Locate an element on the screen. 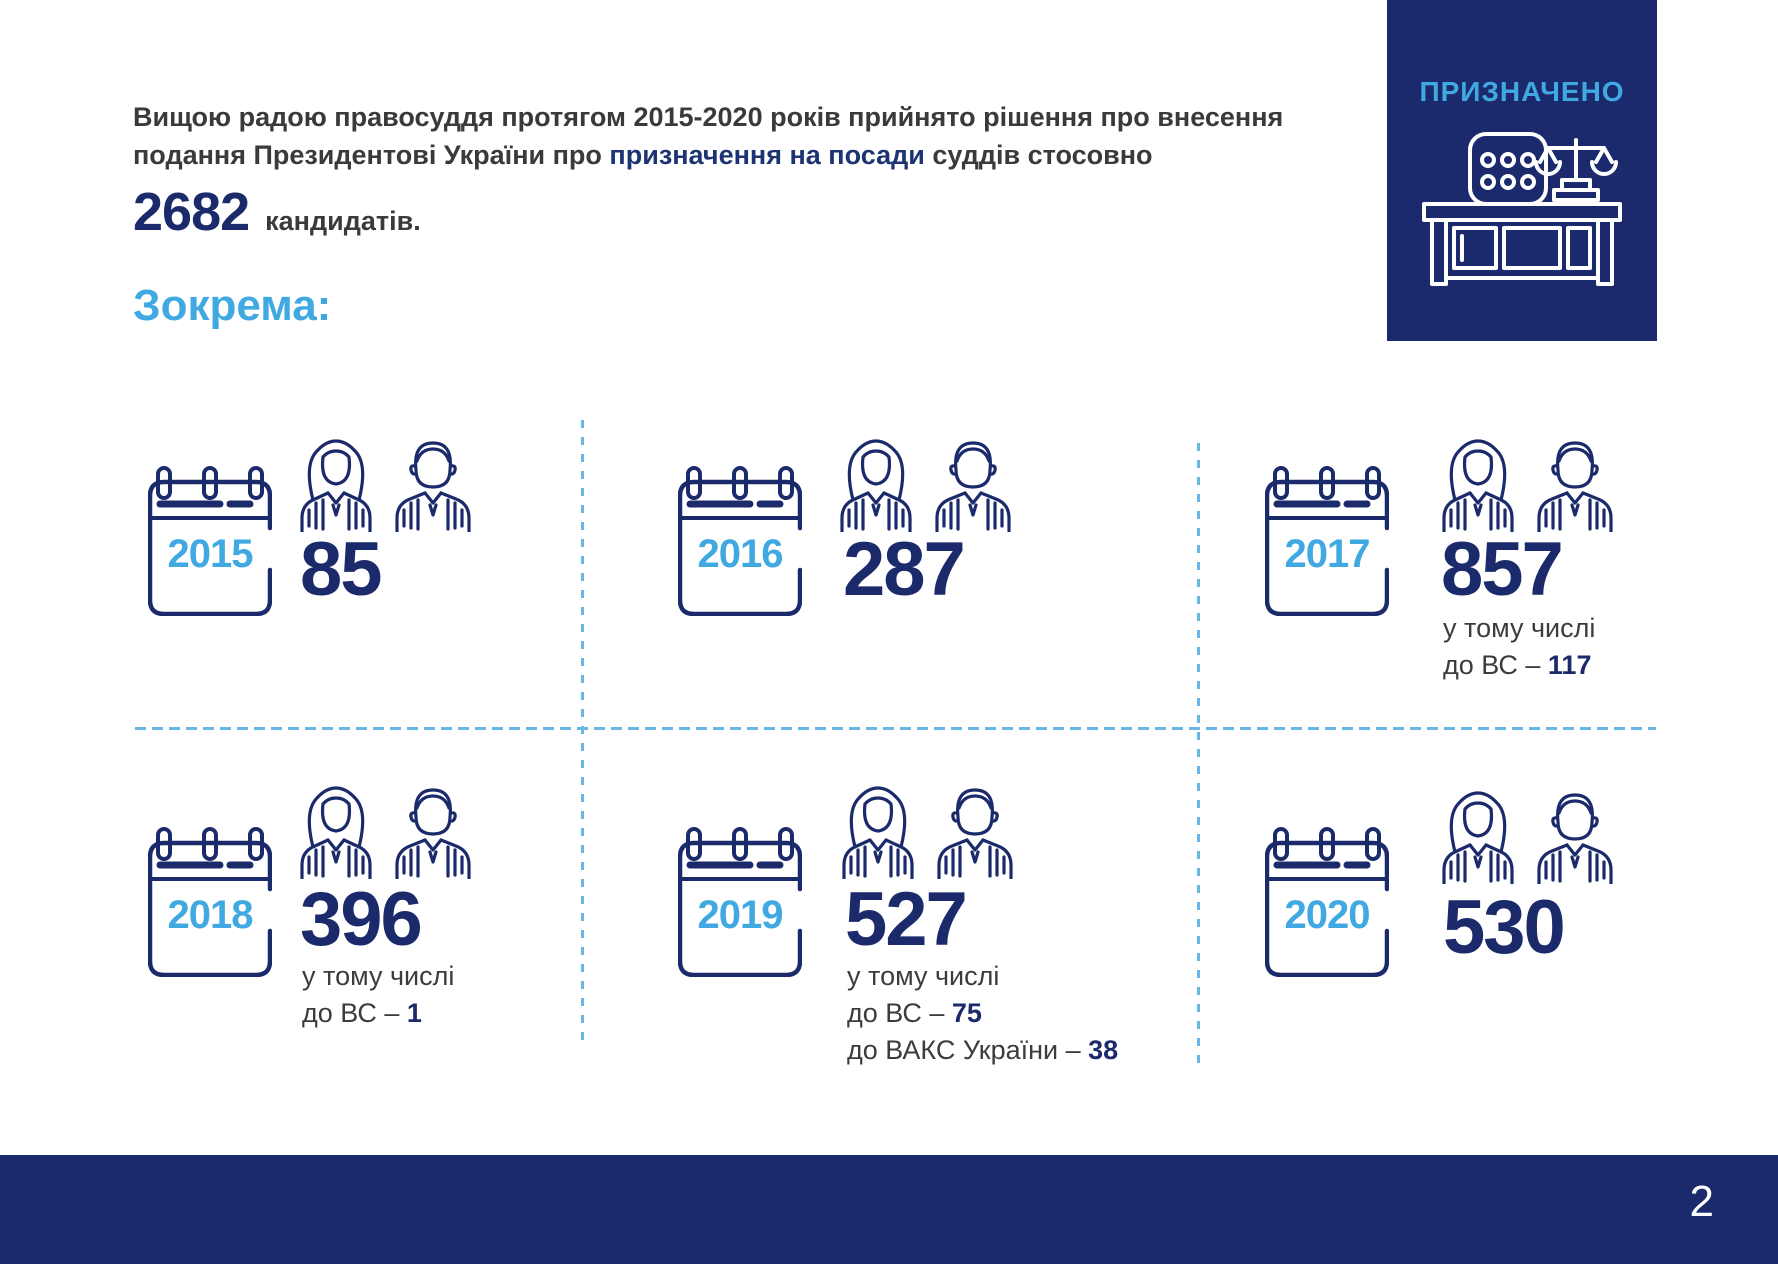 The height and width of the screenshot is (1264, 1778). year-label: 2015 is located at coordinates (210, 554).